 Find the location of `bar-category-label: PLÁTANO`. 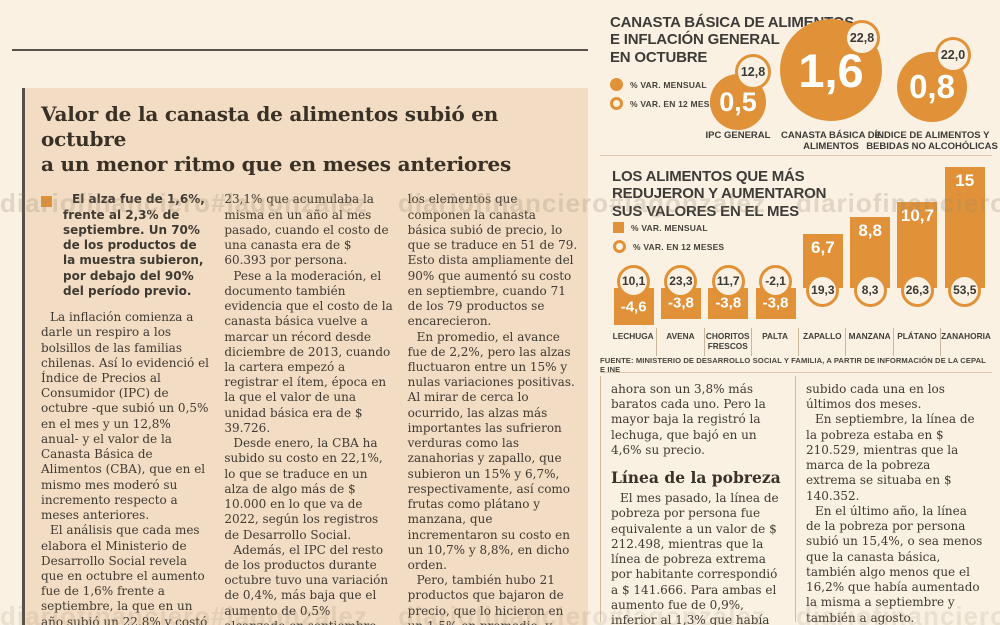

bar-category-label: PLÁTANO is located at coordinates (918, 342).